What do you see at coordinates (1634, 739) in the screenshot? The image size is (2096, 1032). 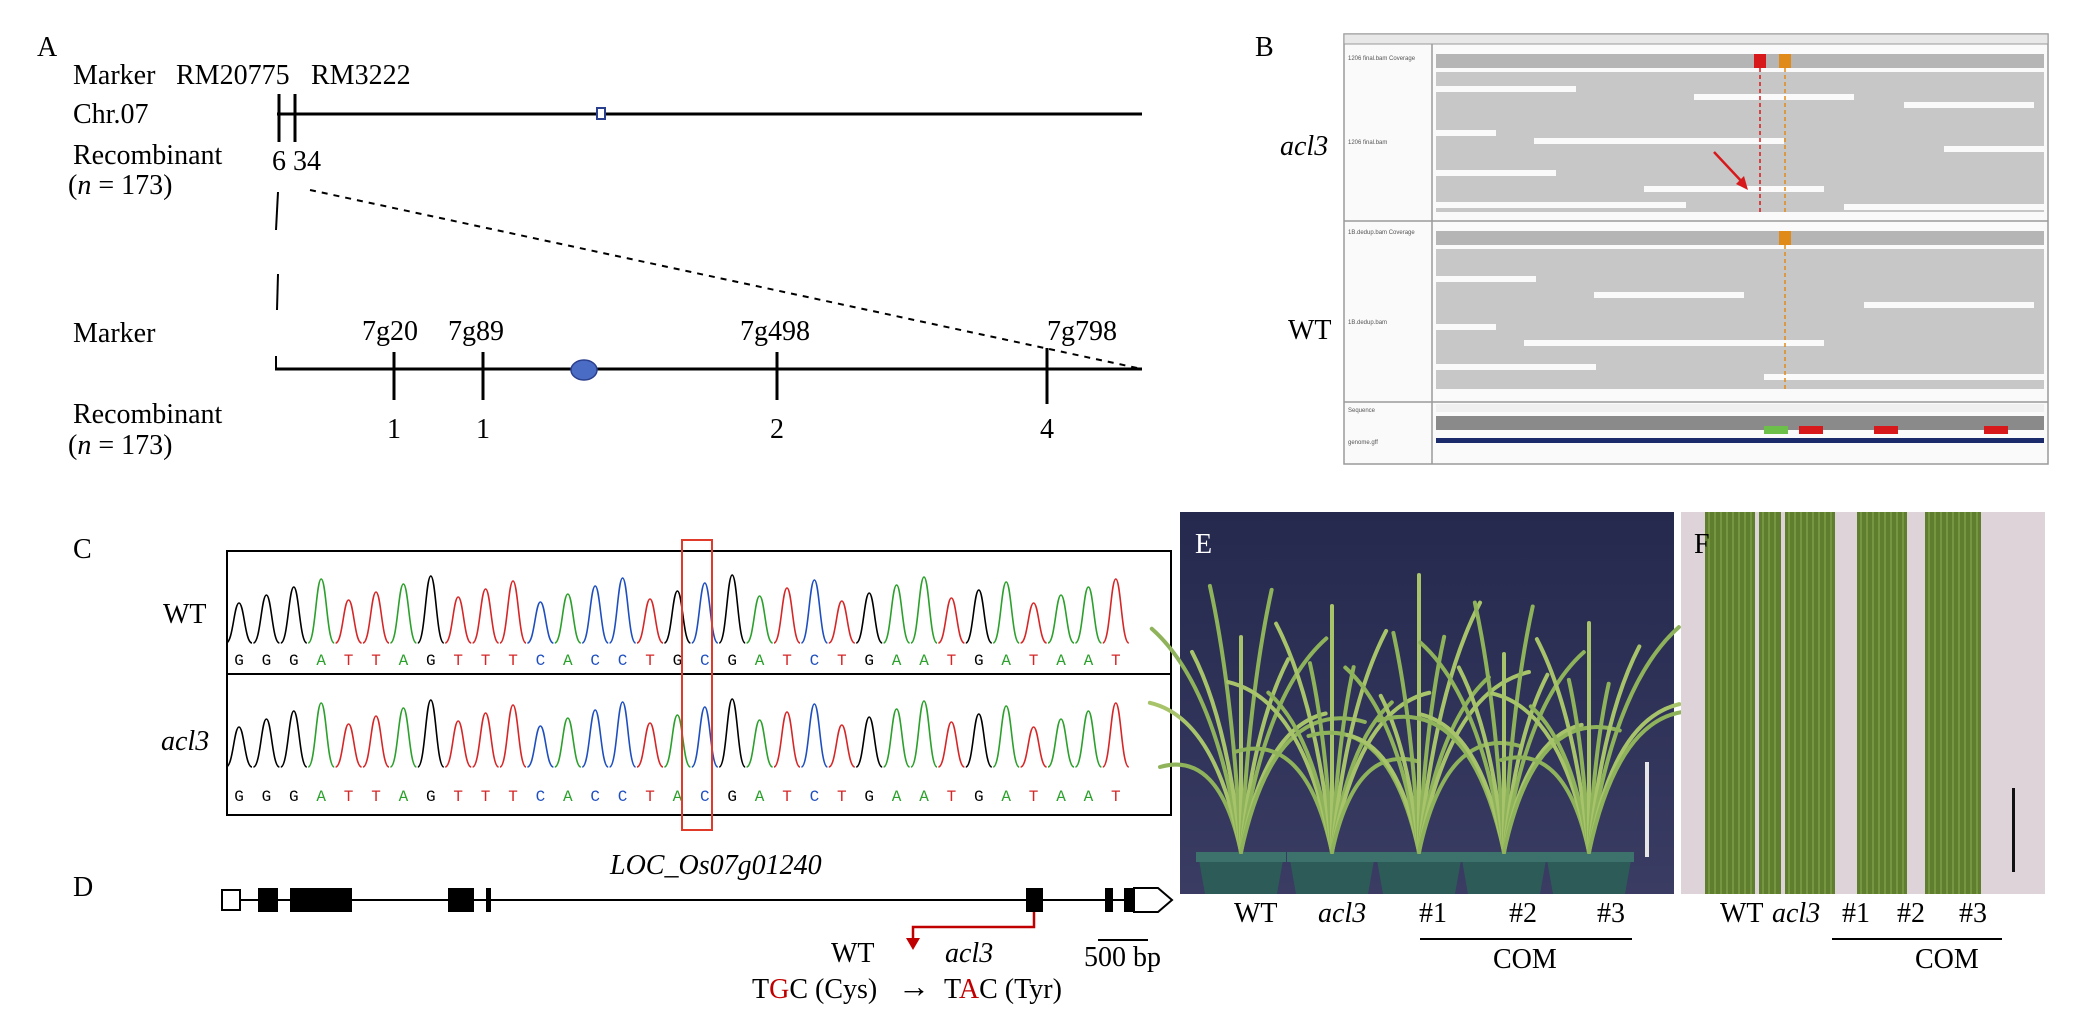 I see `plant-leaf` at bounding box center [1634, 739].